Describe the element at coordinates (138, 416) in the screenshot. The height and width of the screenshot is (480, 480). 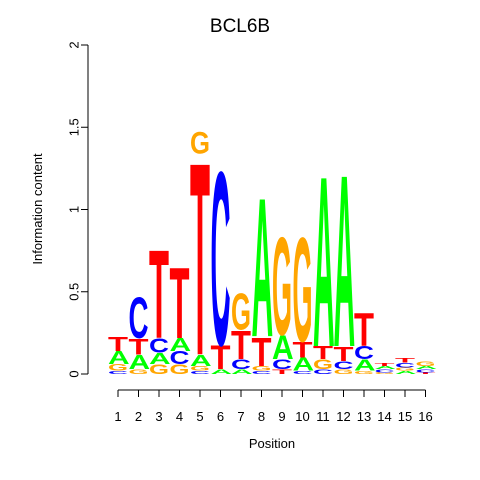
I see `x-tick-label: 2` at that location.